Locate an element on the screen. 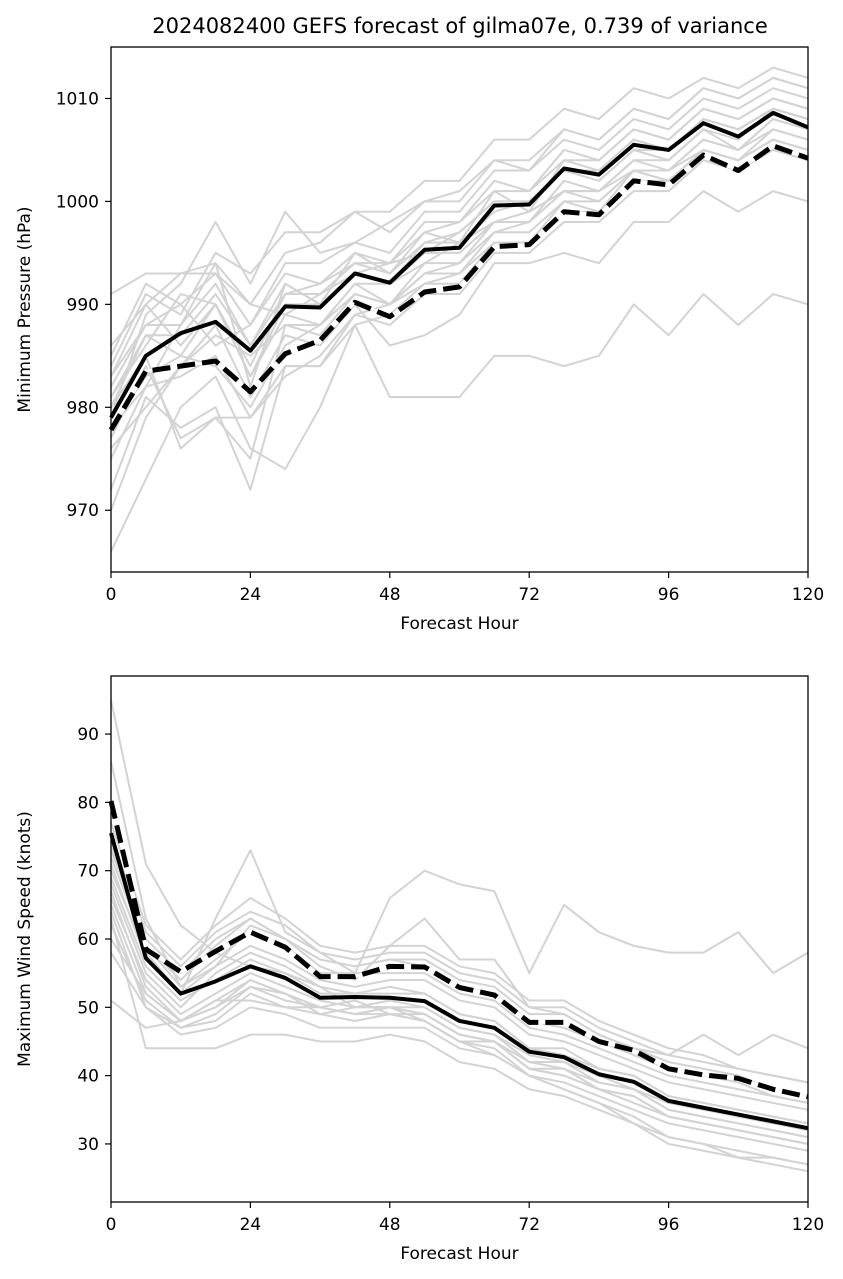 The height and width of the screenshot is (1279, 843). pressure-y-tick-label: 980 is located at coordinates (83, 408).